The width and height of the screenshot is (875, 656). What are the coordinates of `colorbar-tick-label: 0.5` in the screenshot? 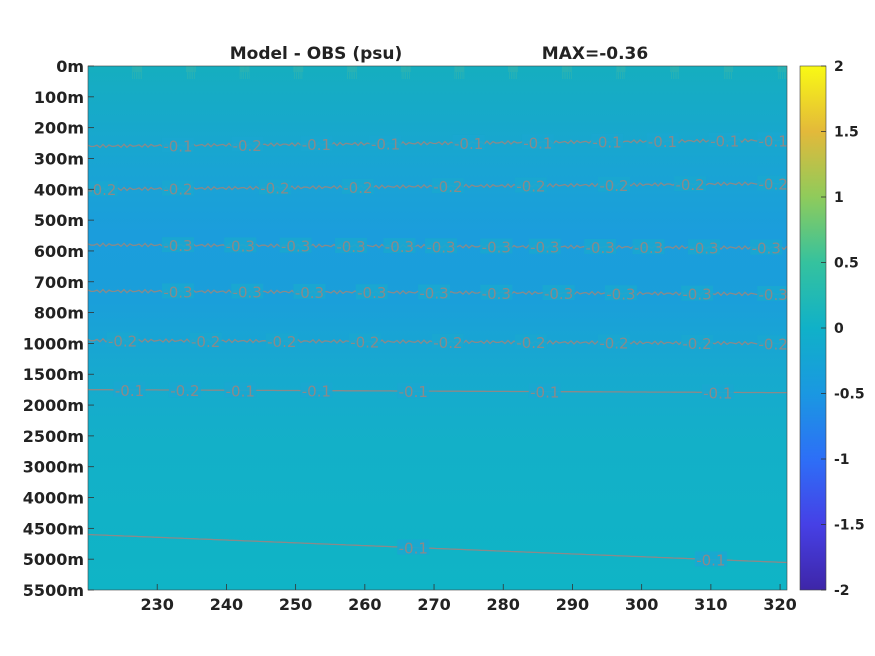 It's located at (846, 264).